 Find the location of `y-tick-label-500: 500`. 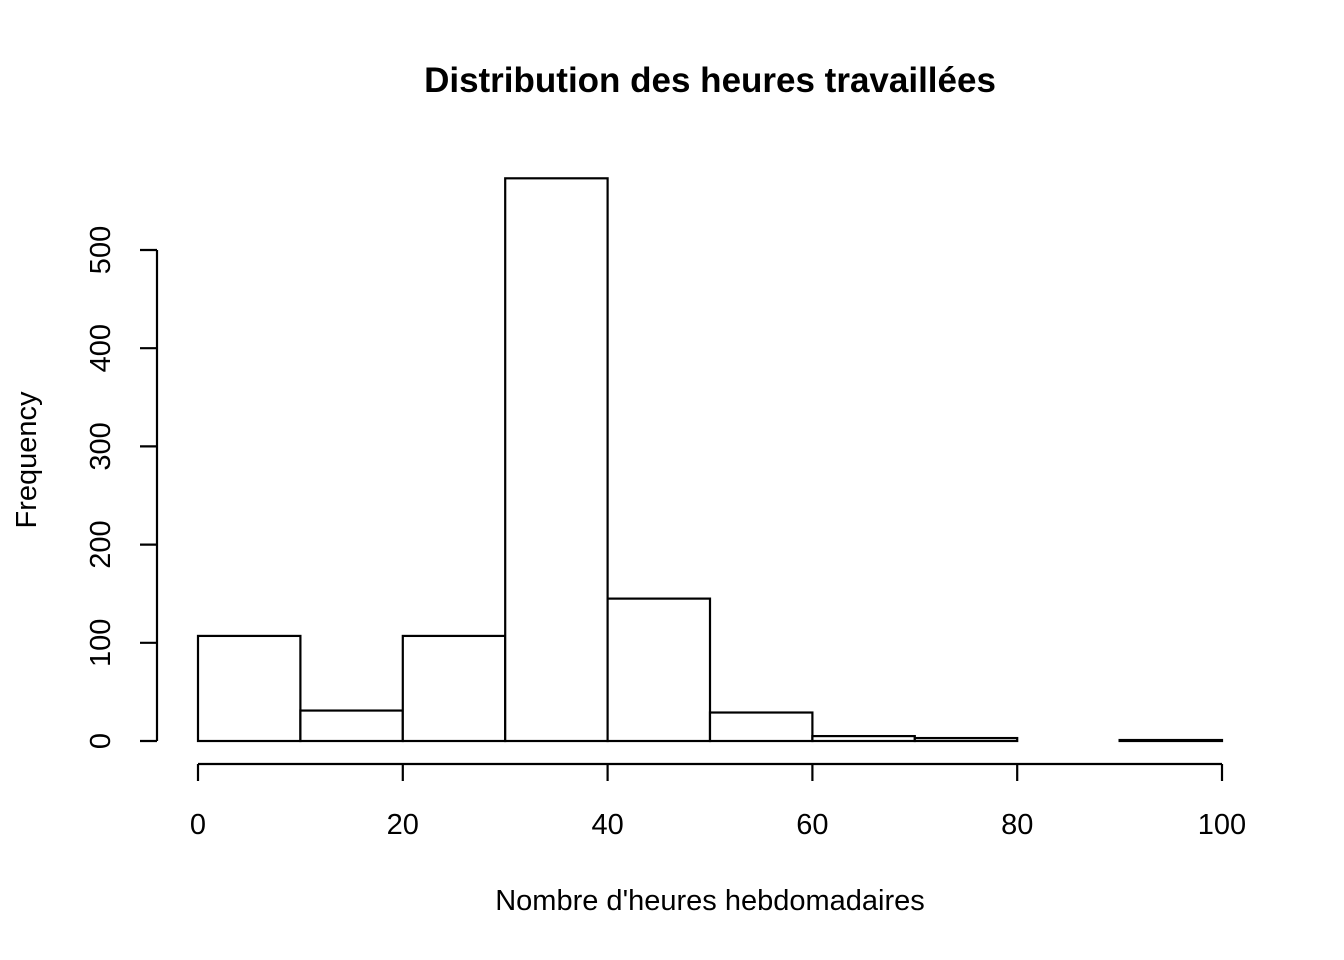

y-tick-label-500: 500 is located at coordinates (101, 250).